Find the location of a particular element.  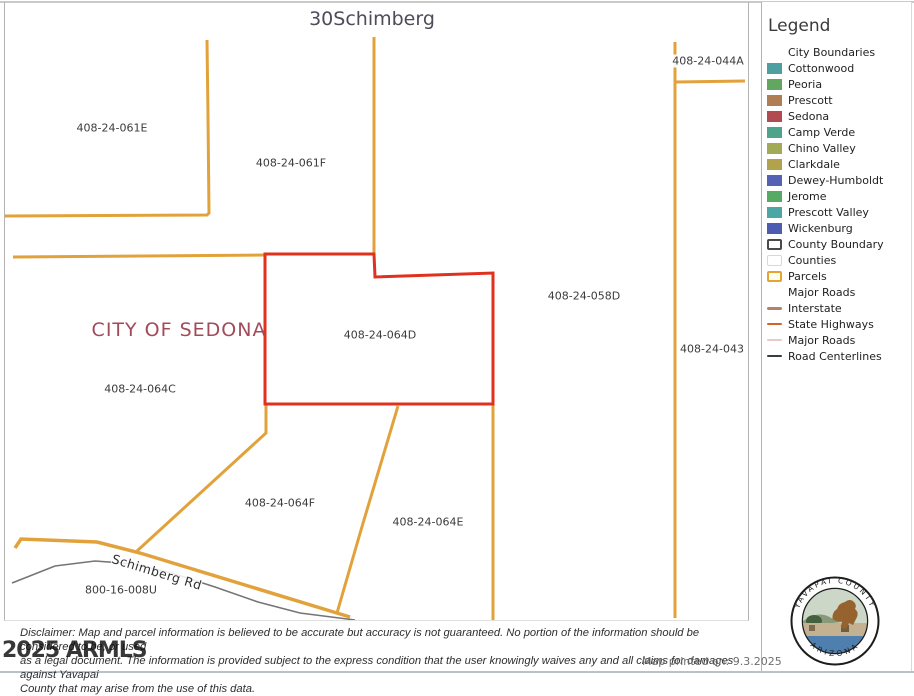

legend-item: State Highways is located at coordinates (836, 324).